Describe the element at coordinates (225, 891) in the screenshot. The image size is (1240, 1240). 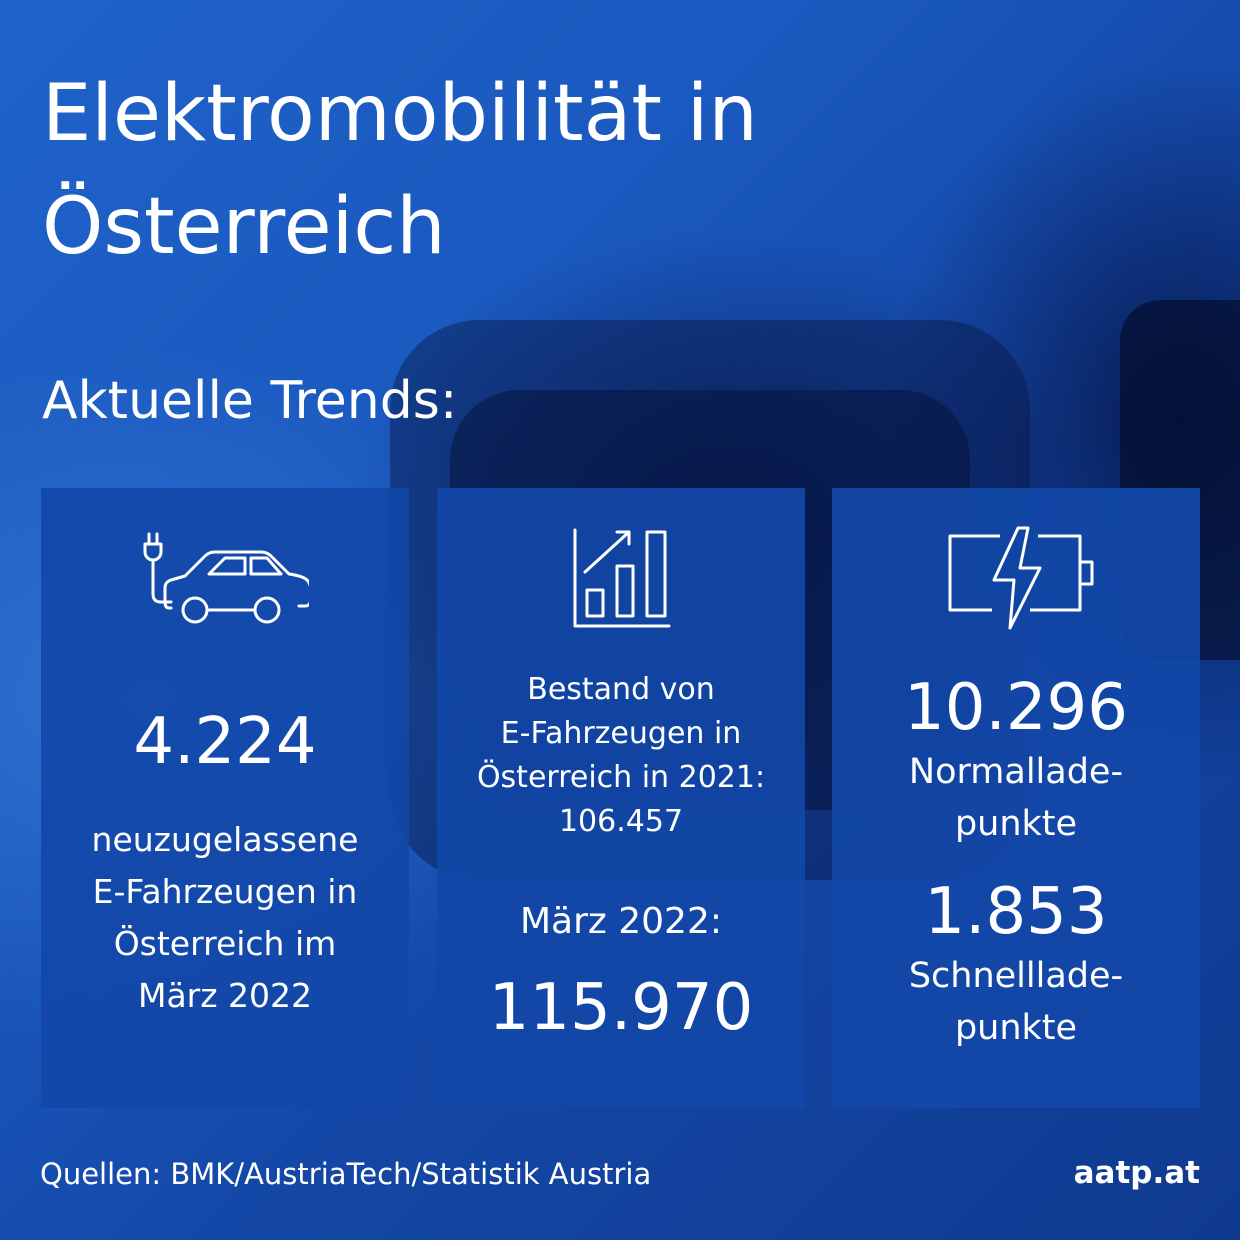
I see `new-registrations-line-2: E-Fahrzeugen in` at that location.